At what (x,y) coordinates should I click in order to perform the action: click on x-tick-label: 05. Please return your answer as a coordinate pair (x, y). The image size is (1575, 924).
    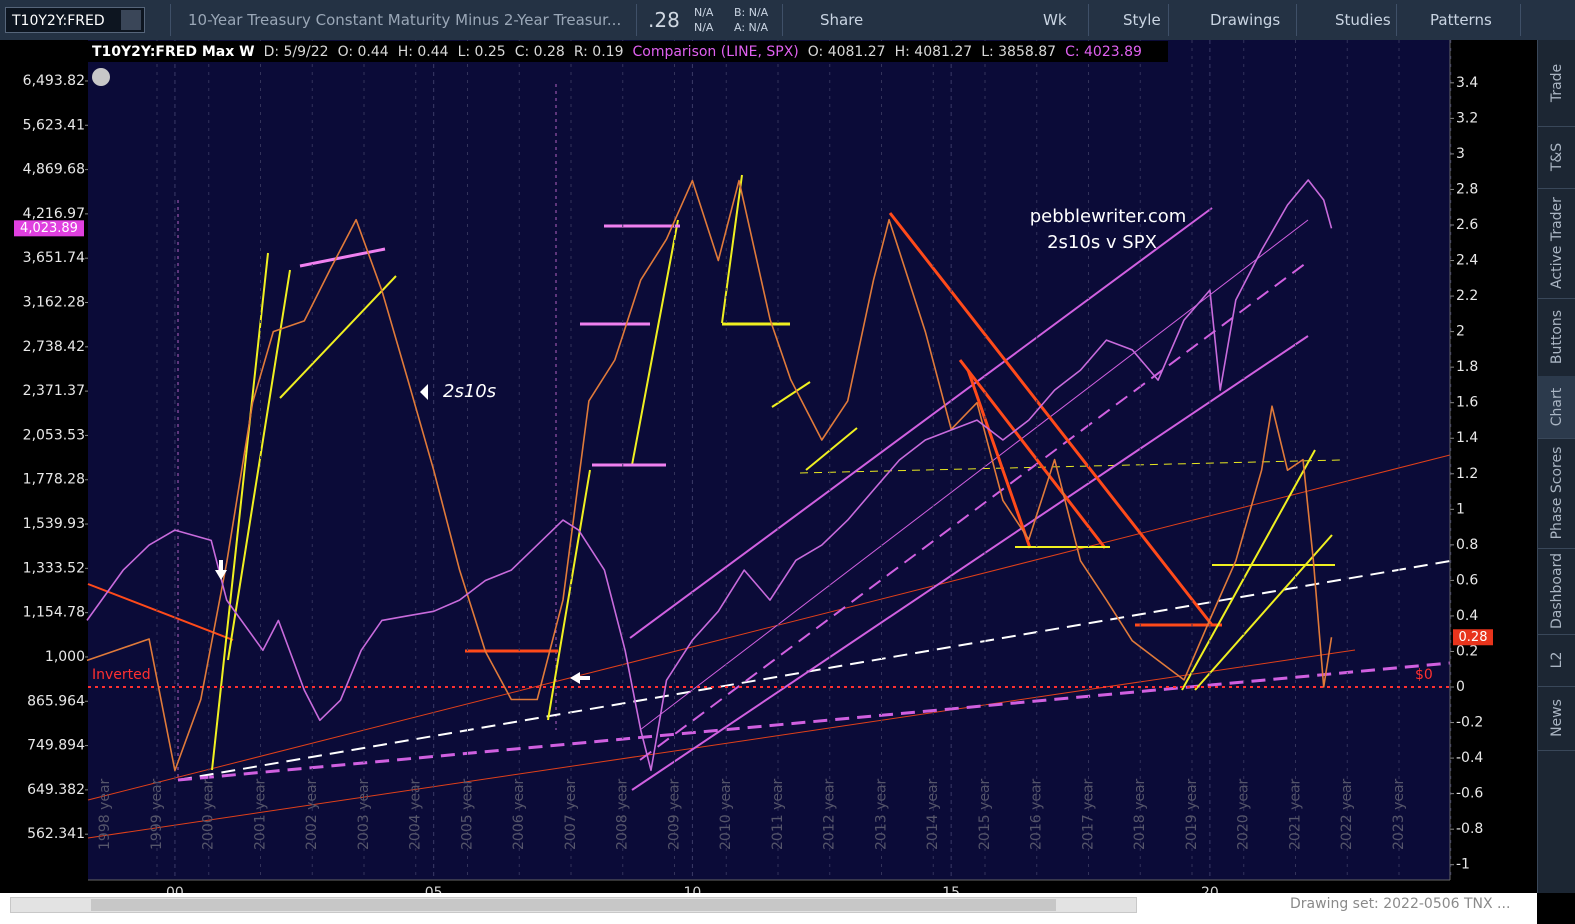
    Looking at the image, I should click on (434, 889).